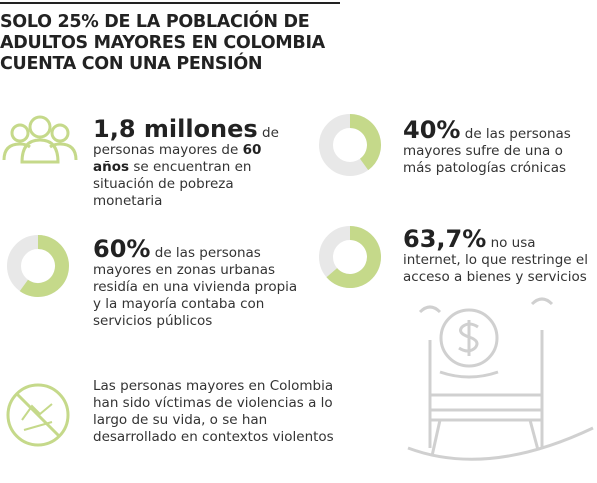  What do you see at coordinates (445, 239) in the screenshot?
I see `highlight: 63,7%` at bounding box center [445, 239].